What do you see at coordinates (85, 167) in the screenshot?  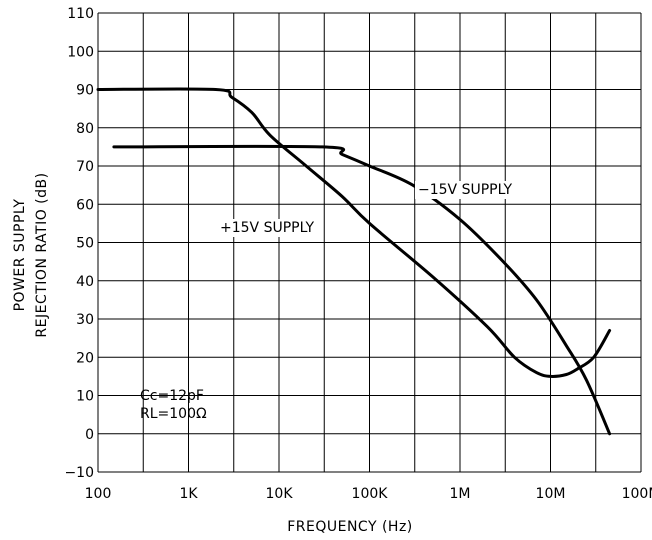 I see `y-tick-label: 70` at bounding box center [85, 167].